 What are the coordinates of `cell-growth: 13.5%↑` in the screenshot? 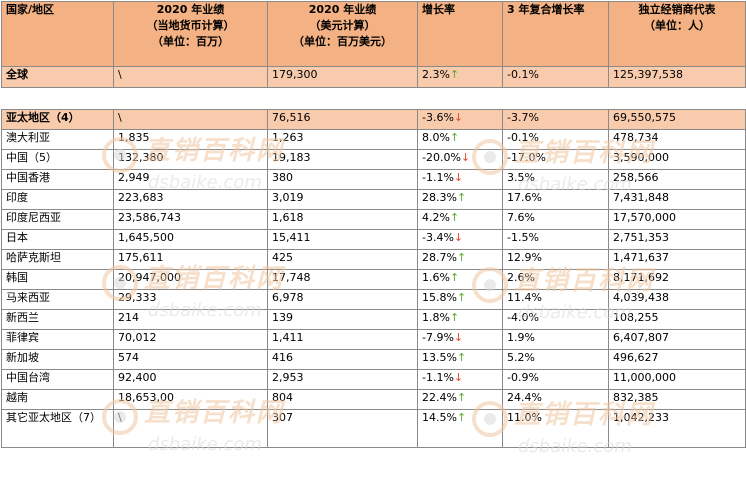 It's located at (460, 359).